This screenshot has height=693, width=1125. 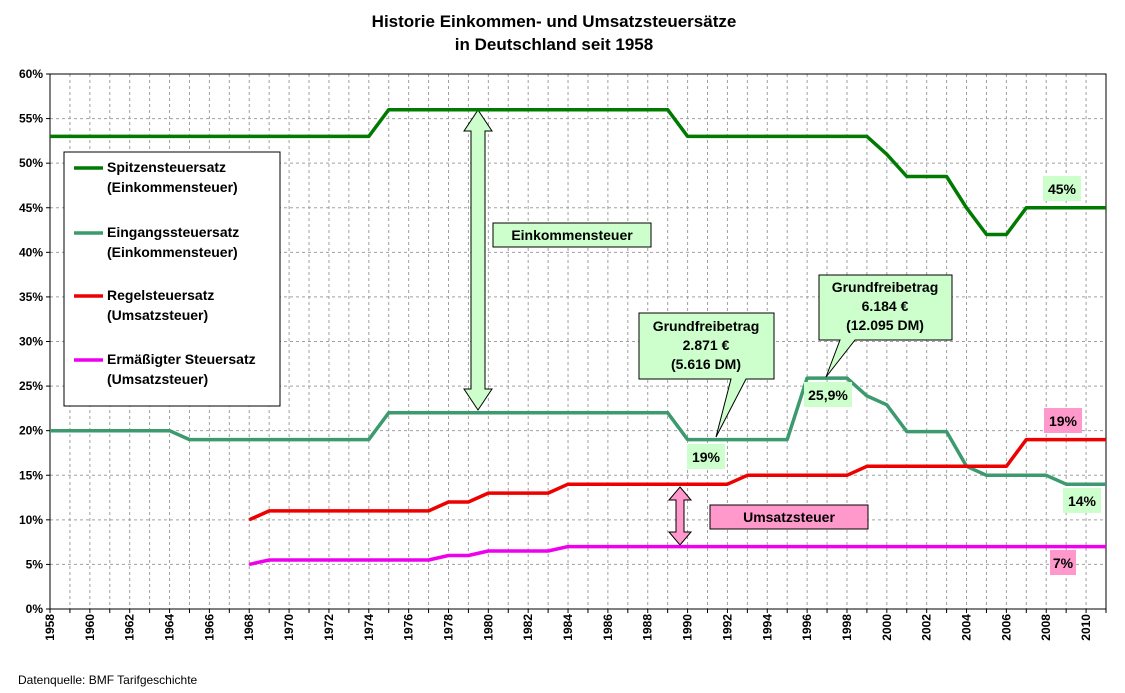 I want to click on callout-1990-line-3: (5.616 DM), so click(x=706, y=364).